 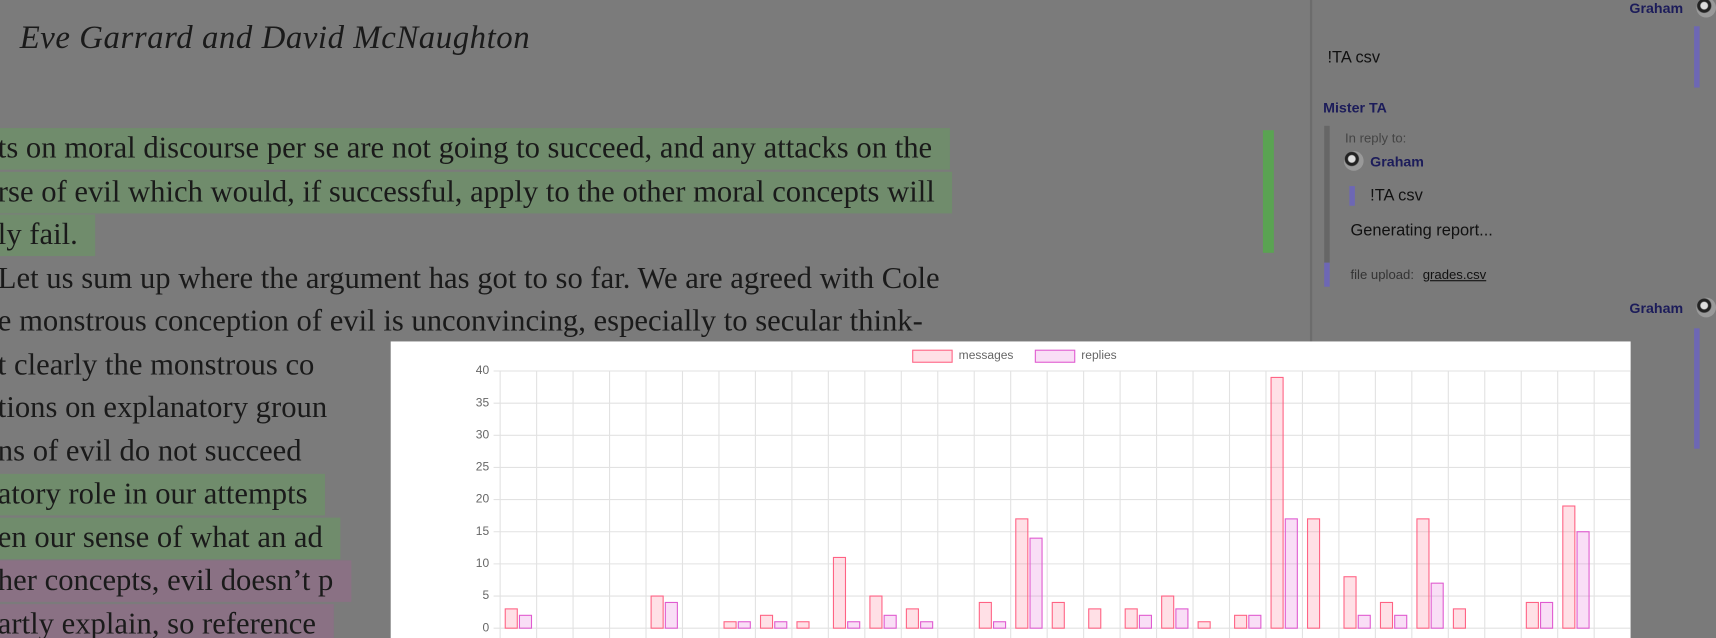 I want to click on reply-text: !TA csv, so click(x=1396, y=195).